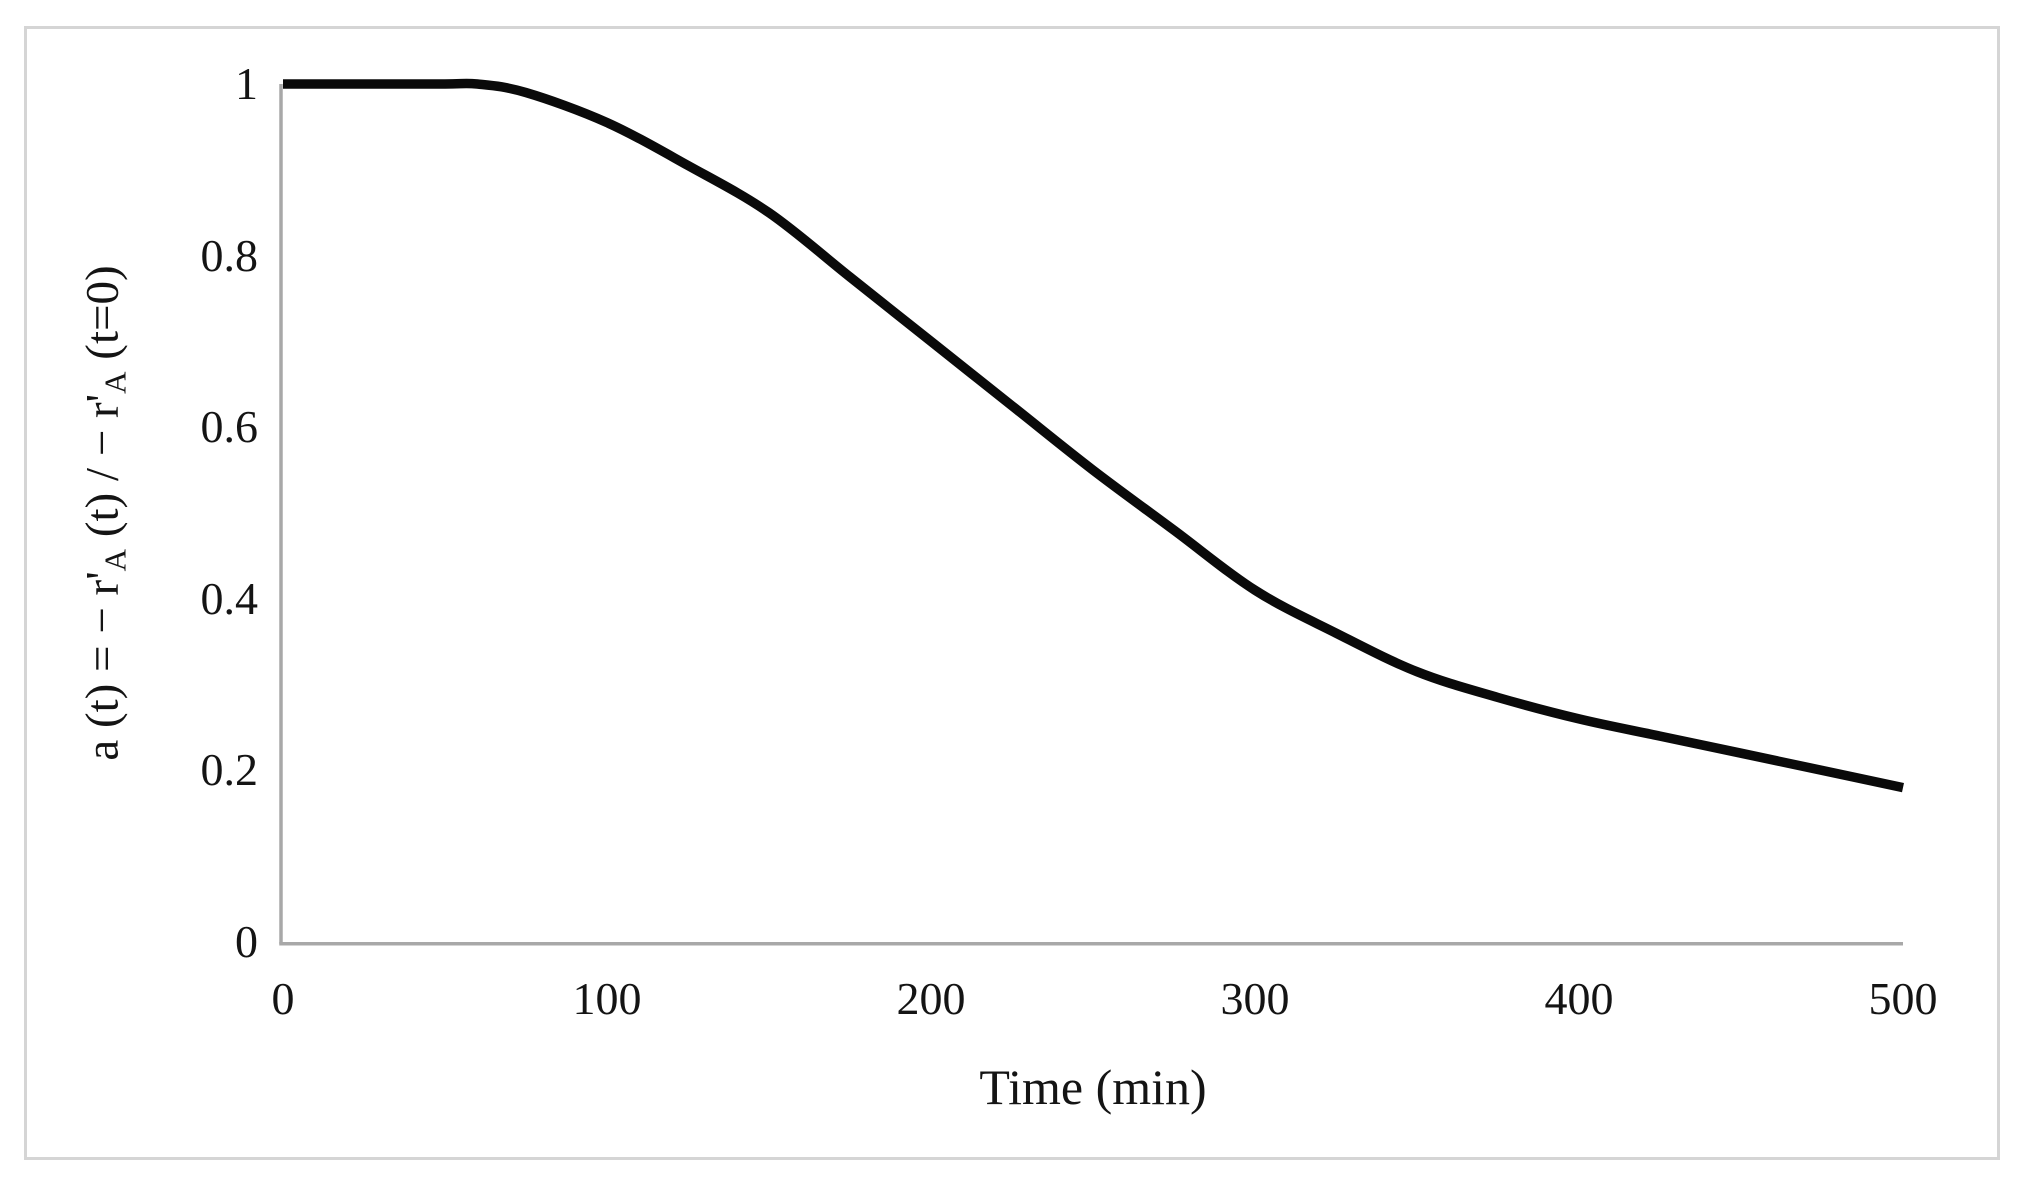 The image size is (2023, 1187). I want to click on y-tick-label: 0.2, so click(229, 769).